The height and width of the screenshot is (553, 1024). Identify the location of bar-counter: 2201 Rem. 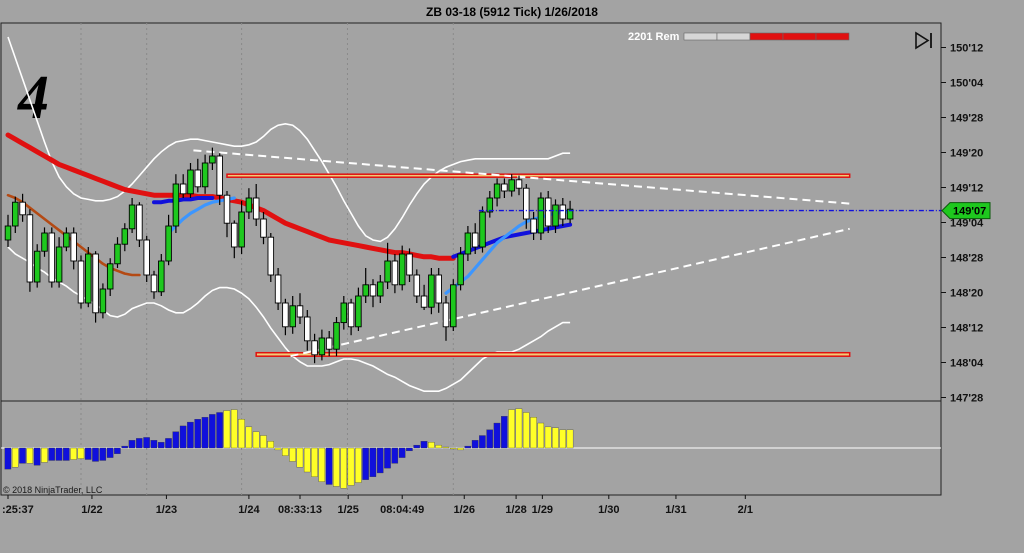
(739, 37).